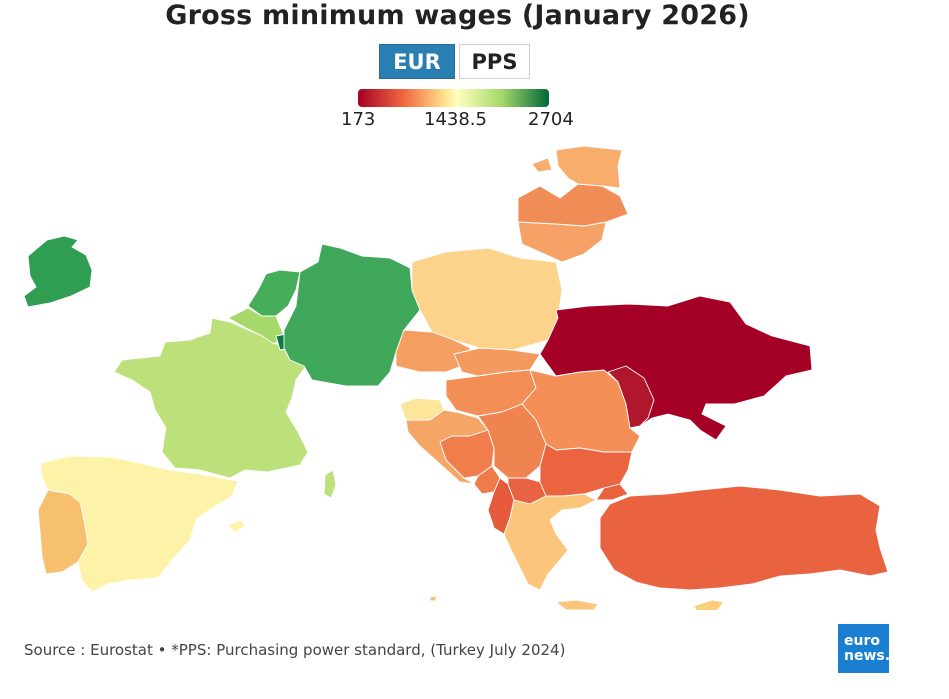 This screenshot has width=949, height=699. Describe the element at coordinates (433, 351) in the screenshot. I see `country-czechia` at that location.